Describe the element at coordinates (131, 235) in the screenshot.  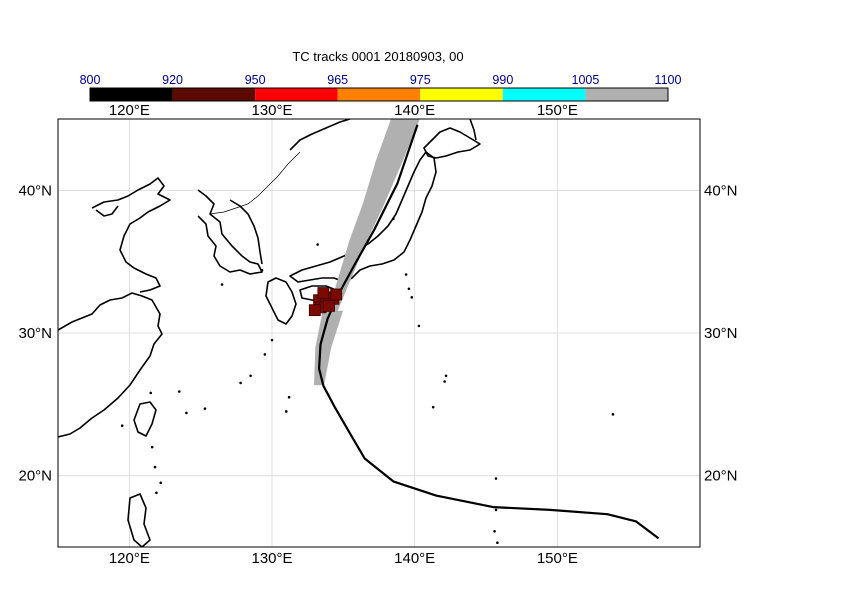
I see `yellow-sea-coast` at that location.